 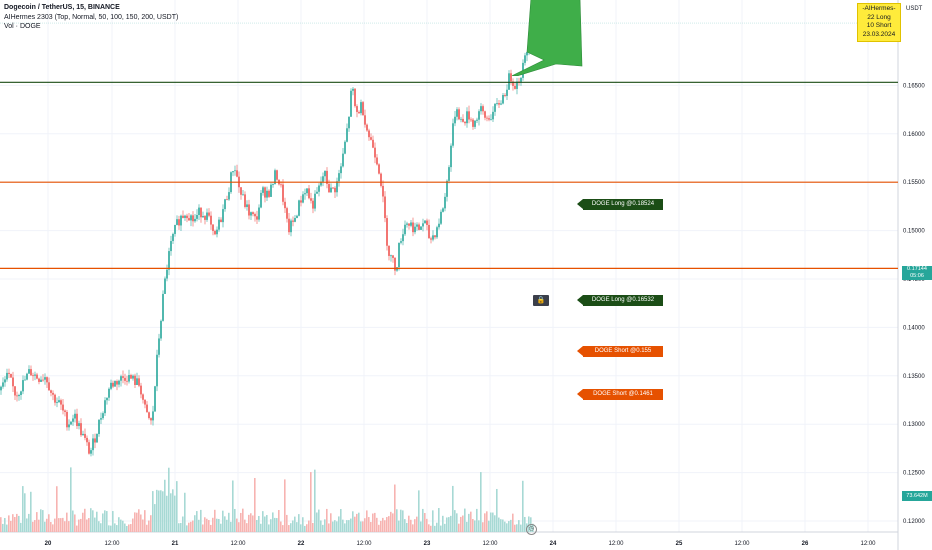 I want to click on last-price-value: 0.17144, so click(x=917, y=269).